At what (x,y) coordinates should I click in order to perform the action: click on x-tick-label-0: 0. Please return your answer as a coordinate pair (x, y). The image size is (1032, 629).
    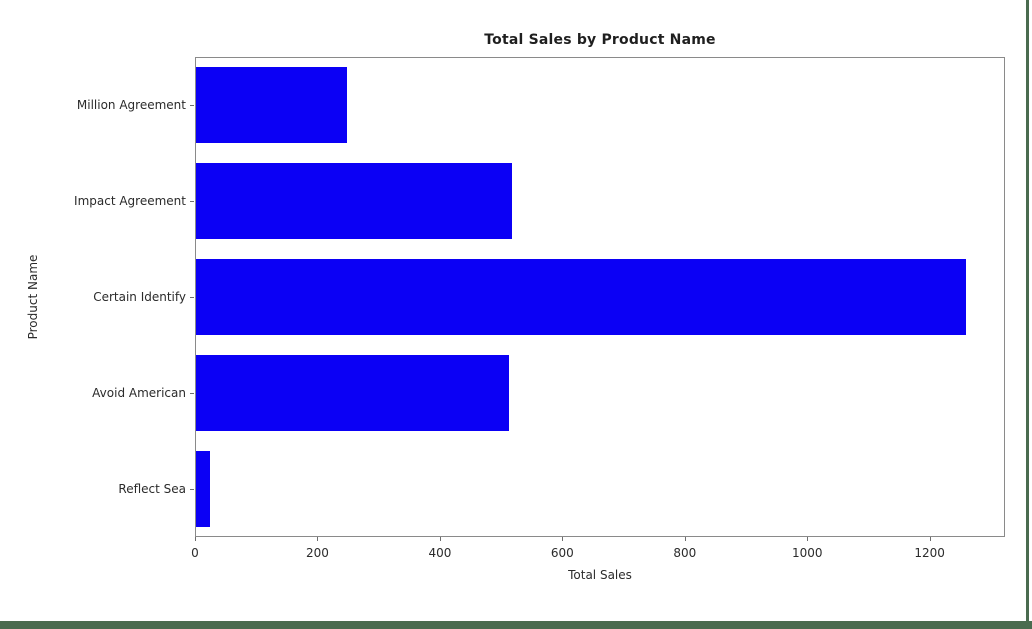
    Looking at the image, I should click on (195, 553).